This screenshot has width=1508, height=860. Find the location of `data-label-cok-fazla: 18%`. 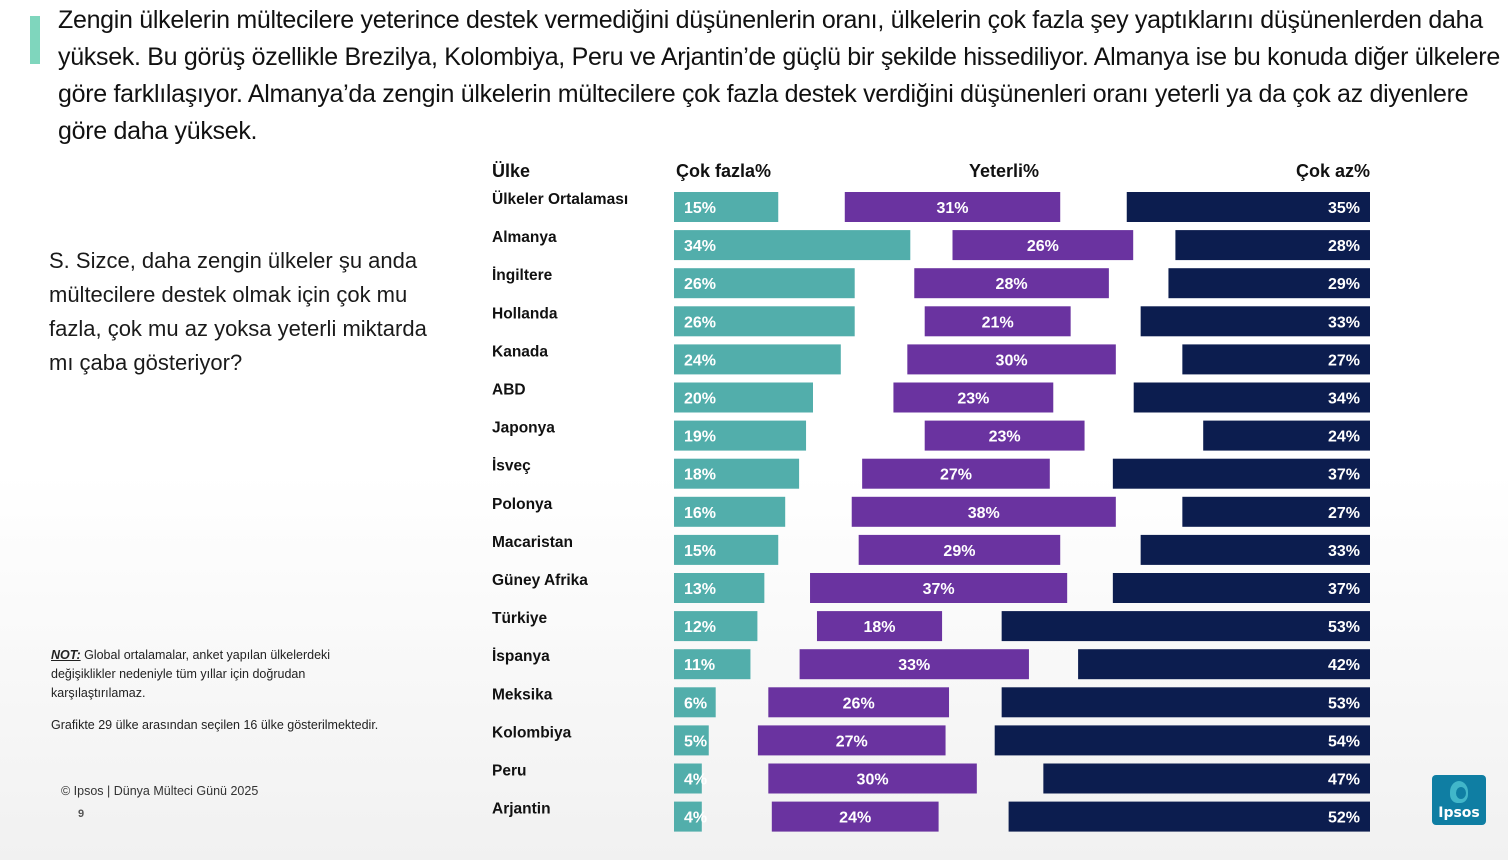

data-label-cok-fazla: 18% is located at coordinates (700, 475).